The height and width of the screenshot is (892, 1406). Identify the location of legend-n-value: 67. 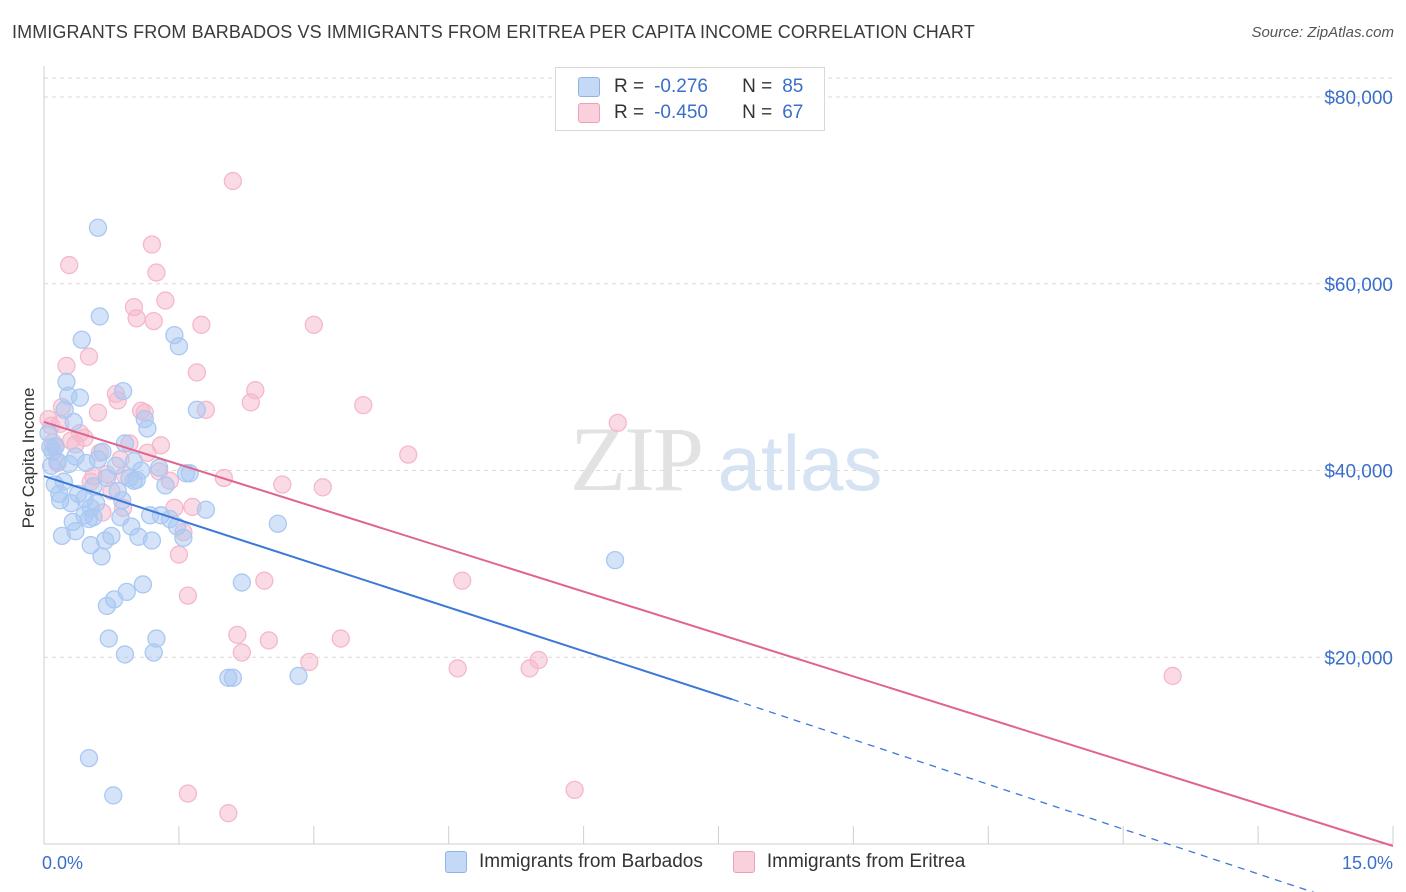
(793, 112).